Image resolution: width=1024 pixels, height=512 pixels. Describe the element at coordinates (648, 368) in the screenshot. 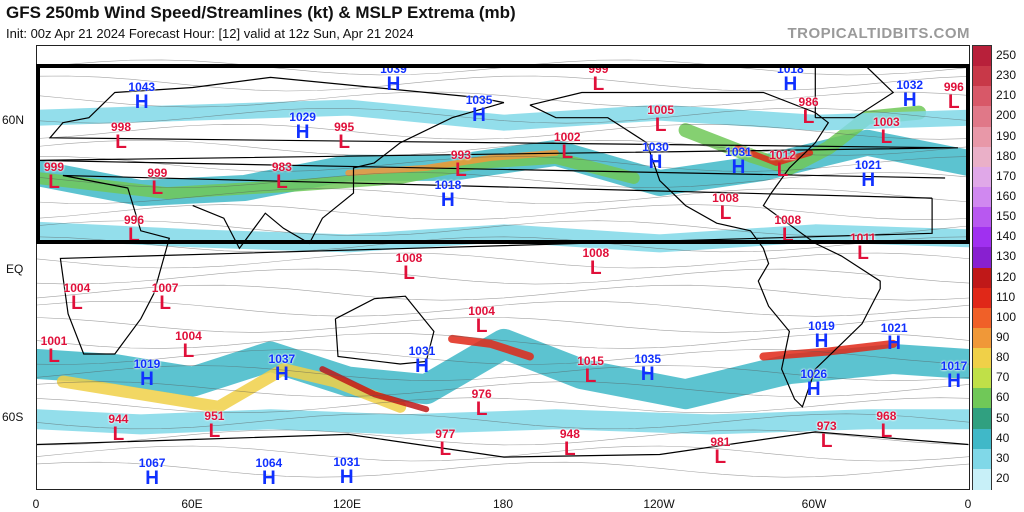

I see `high-pressure-center: 1035 H` at that location.